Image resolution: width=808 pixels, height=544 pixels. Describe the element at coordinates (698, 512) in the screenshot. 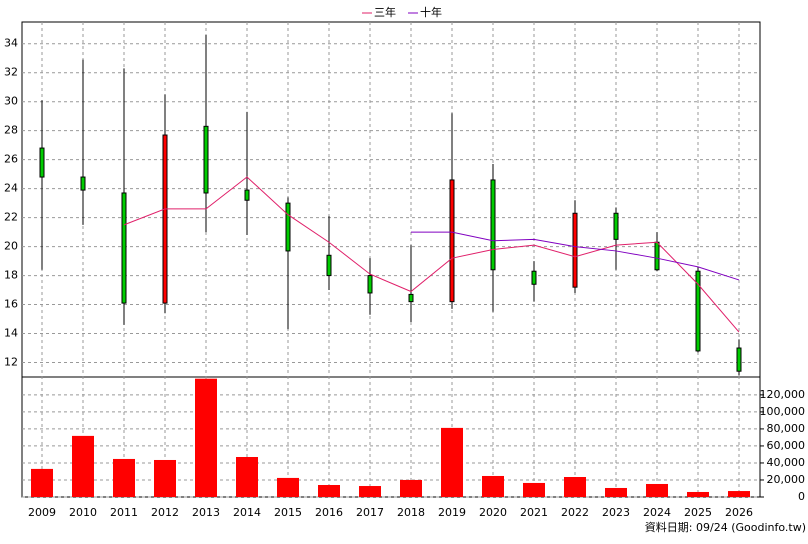

I see `x-tick-label: 2025` at that location.